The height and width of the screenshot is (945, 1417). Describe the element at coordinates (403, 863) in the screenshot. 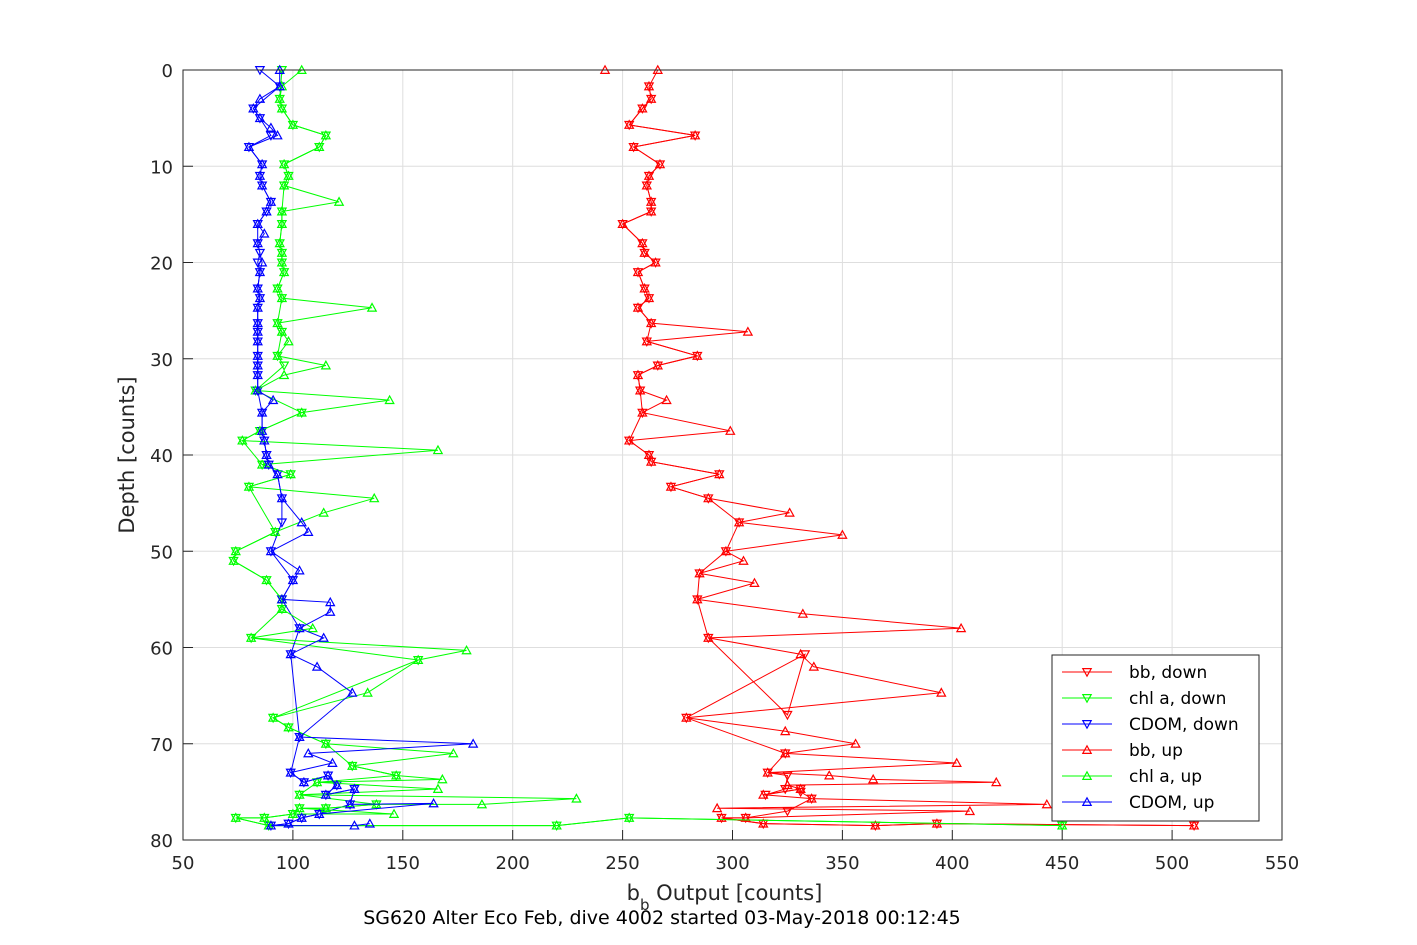

I see `x-tick-label: 150` at that location.